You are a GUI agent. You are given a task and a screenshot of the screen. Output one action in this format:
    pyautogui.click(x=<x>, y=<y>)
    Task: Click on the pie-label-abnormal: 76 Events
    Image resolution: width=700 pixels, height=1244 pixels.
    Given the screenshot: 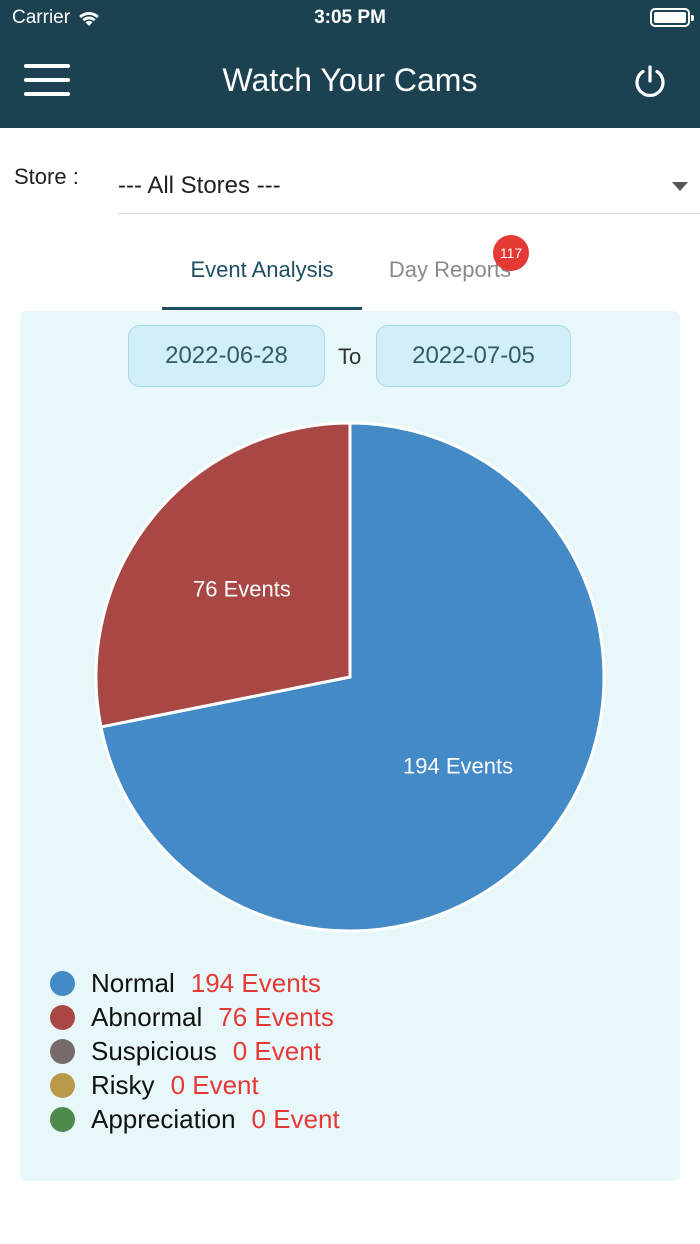 What is the action you would take?
    pyautogui.click(x=242, y=588)
    